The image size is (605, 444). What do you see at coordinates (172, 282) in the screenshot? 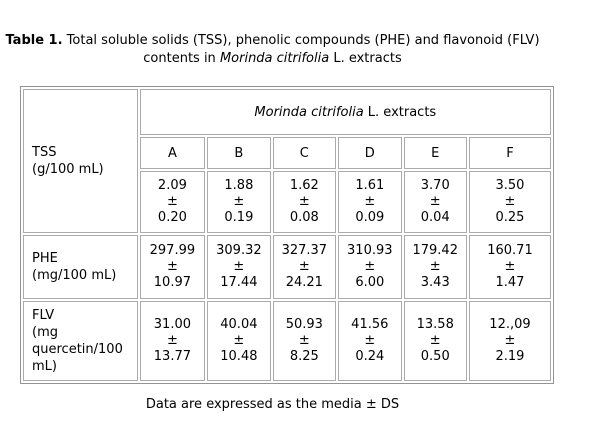
I see `value-sd: 10.97` at bounding box center [172, 282].